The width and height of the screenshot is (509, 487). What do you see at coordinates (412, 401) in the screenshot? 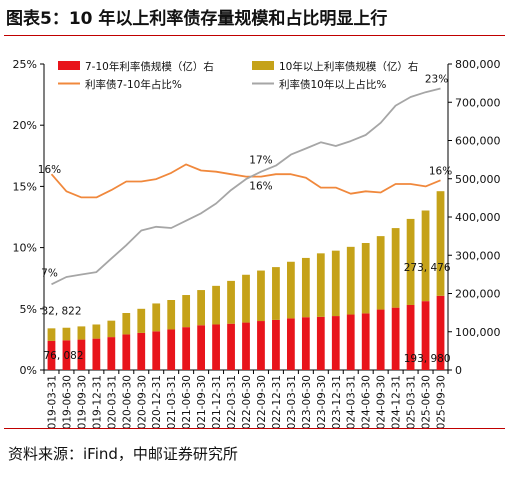
I see `x-tick-label: 2025-03-31` at bounding box center [412, 401].